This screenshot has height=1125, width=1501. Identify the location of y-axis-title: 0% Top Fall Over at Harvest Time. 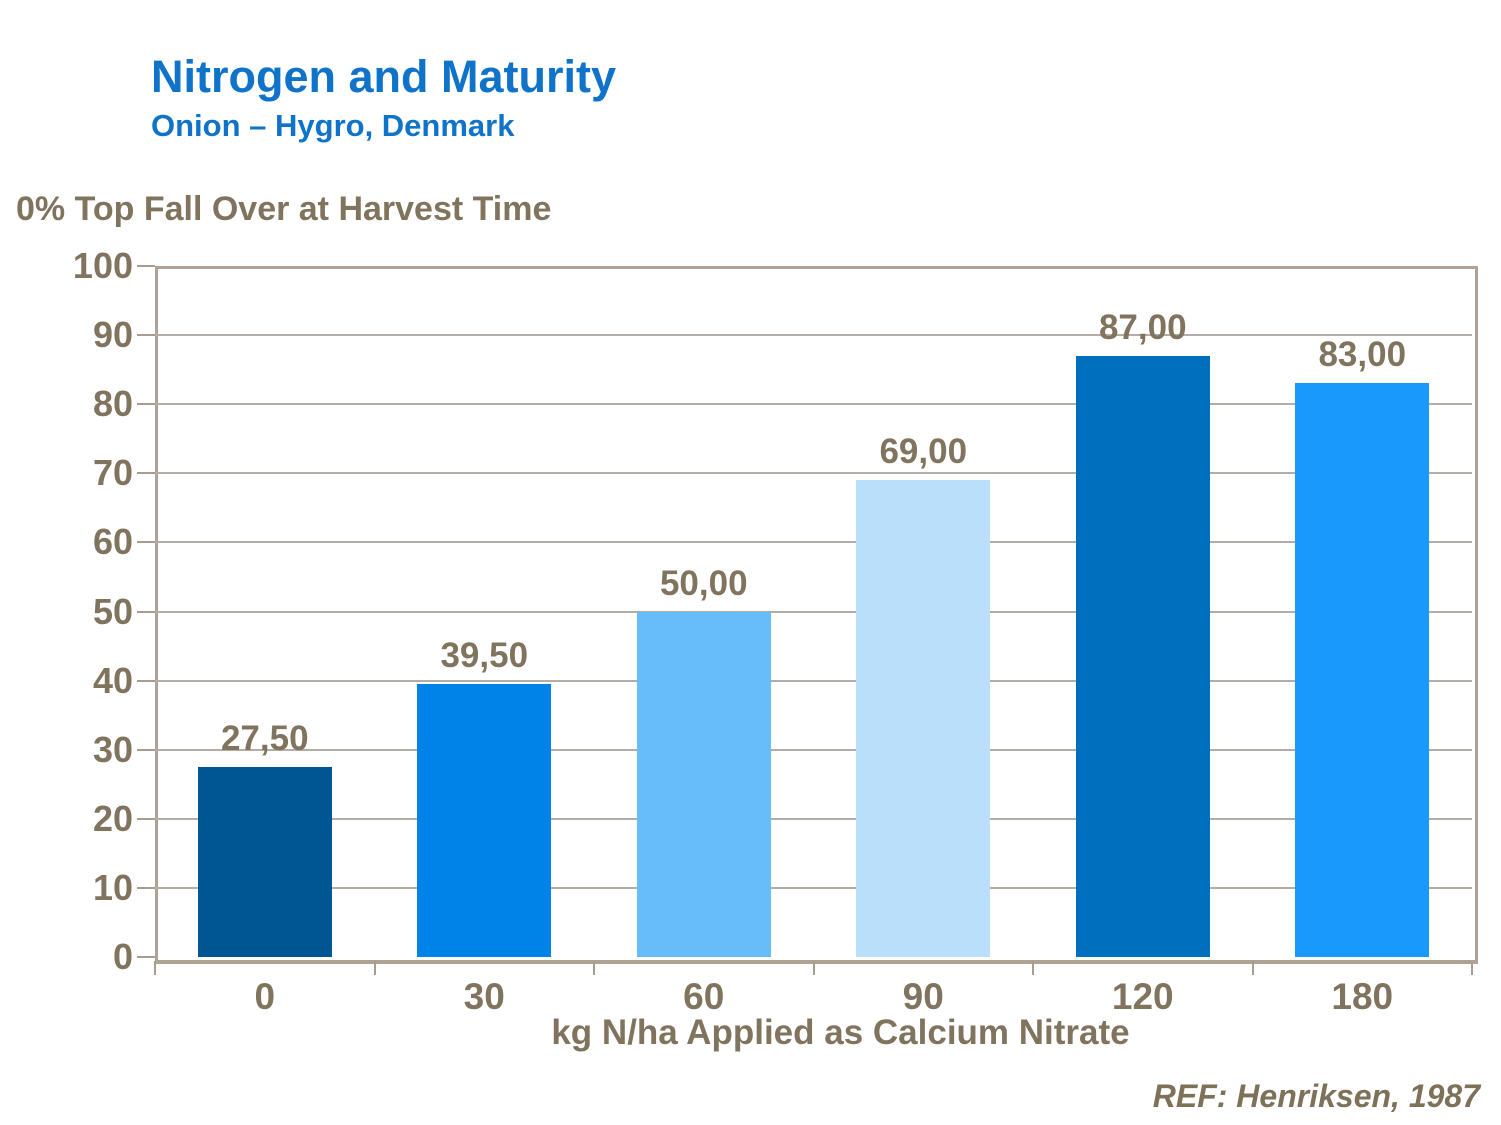
(284, 209).